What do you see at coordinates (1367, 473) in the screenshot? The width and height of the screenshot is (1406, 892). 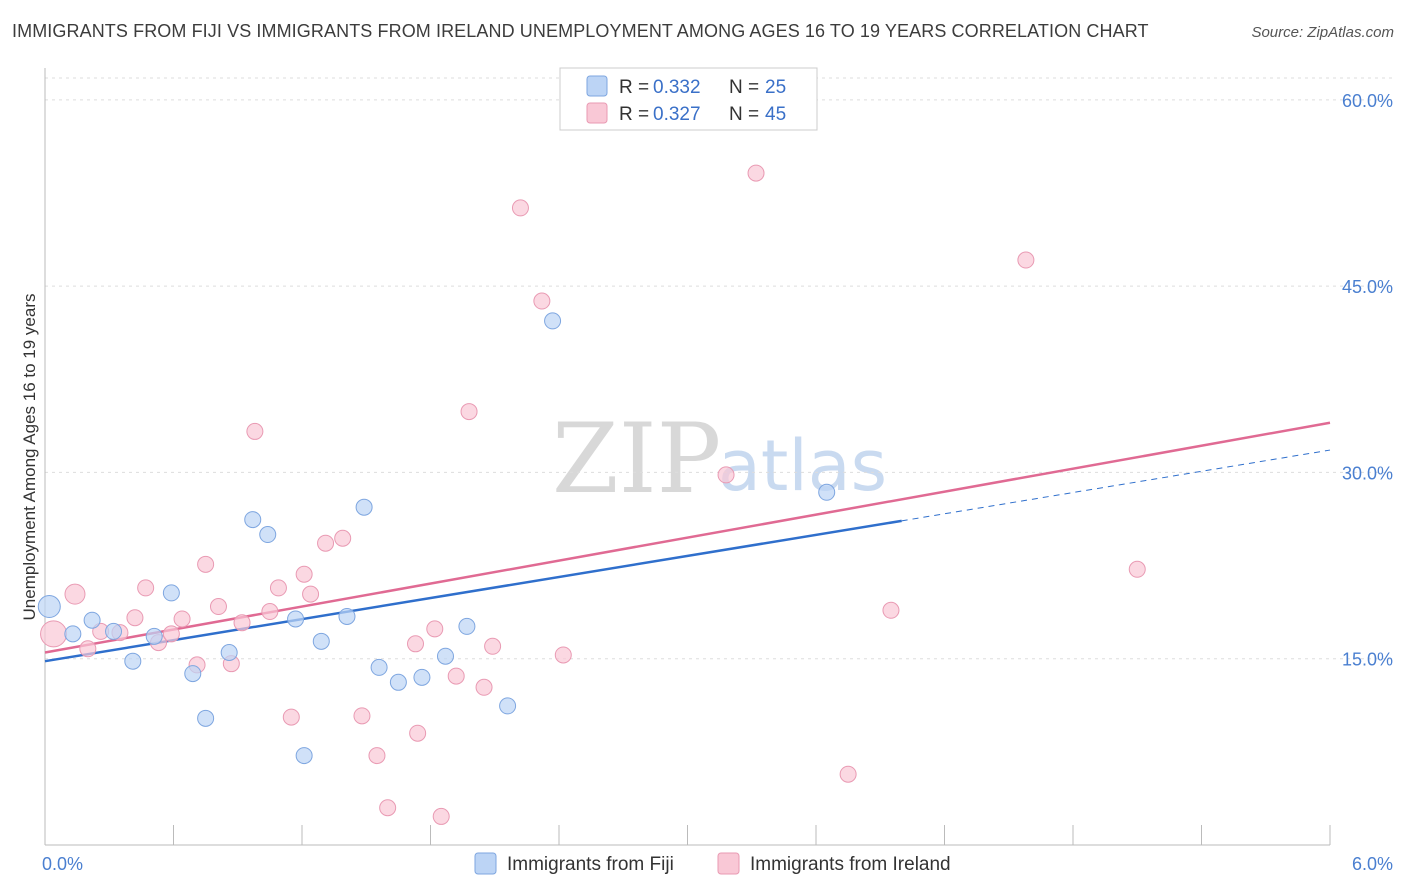 I see `y-tick-label-1: 30.0%` at bounding box center [1367, 473].